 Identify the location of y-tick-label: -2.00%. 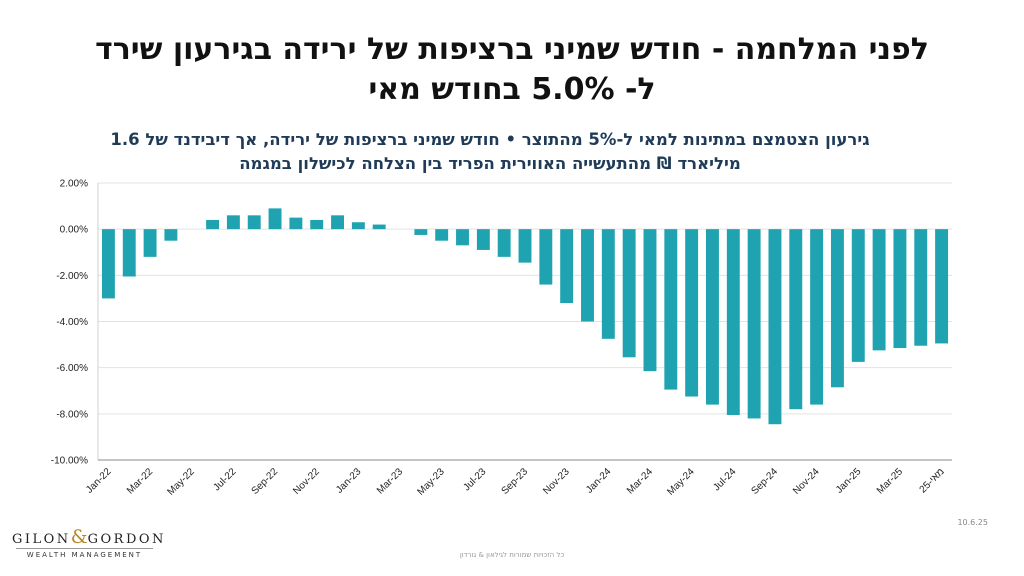
(72, 276).